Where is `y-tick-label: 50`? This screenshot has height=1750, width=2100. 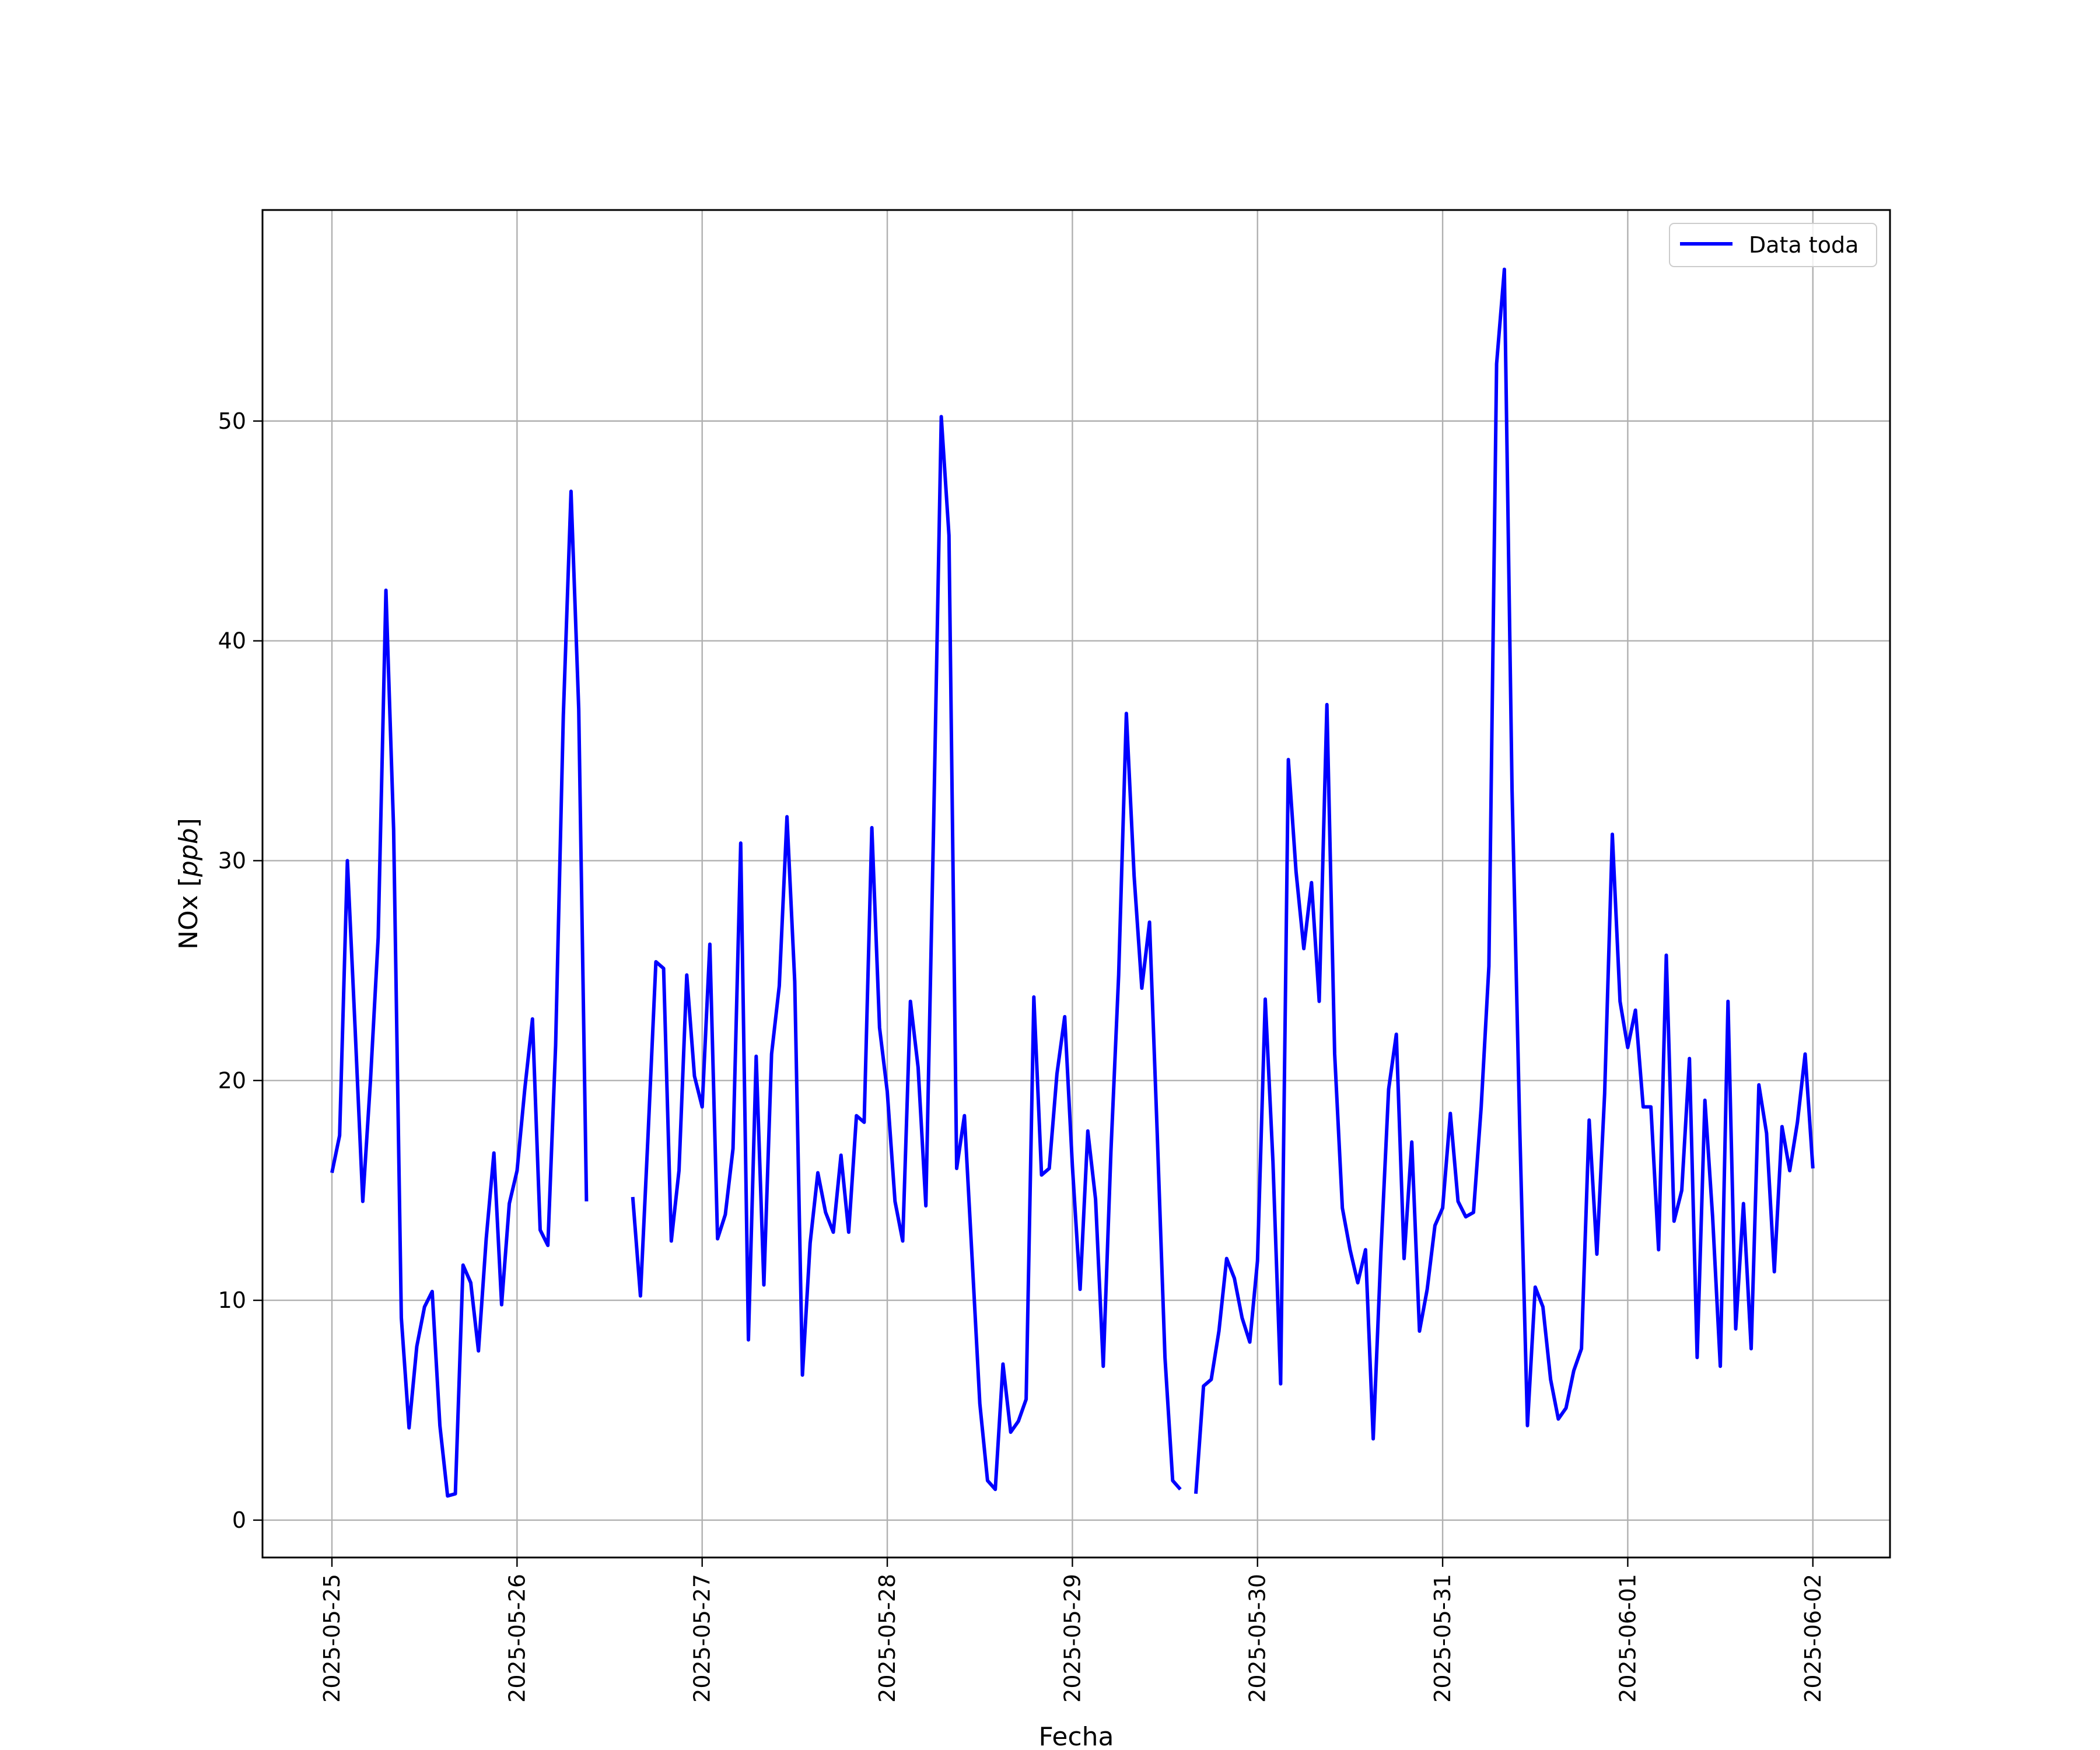
y-tick-label: 50 is located at coordinates (232, 421).